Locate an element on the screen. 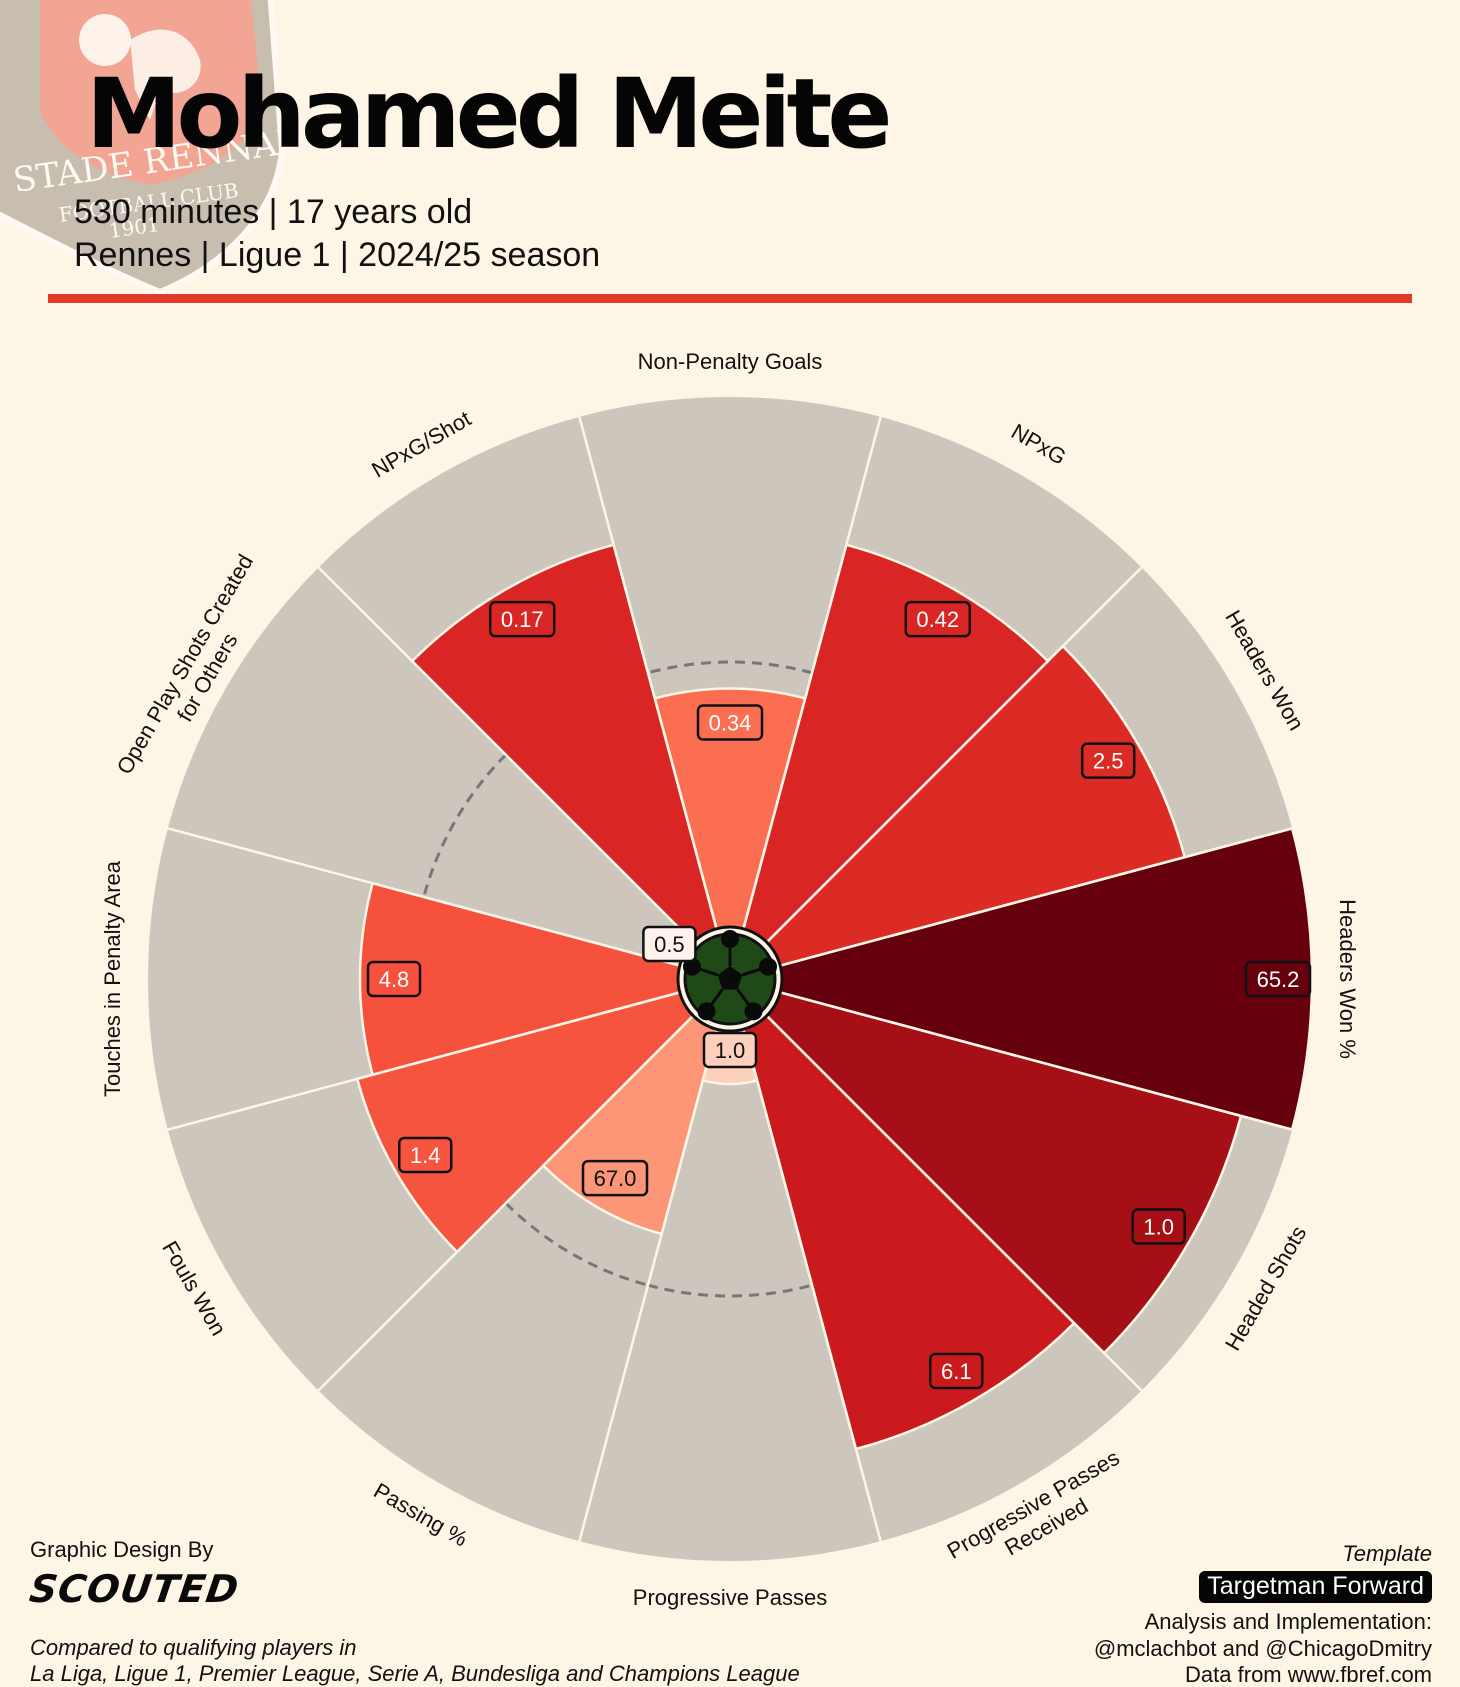 Image resolution: width=1460 pixels, height=1687 pixels. category-label-headers-won: Headers Won % is located at coordinates (1347, 979).